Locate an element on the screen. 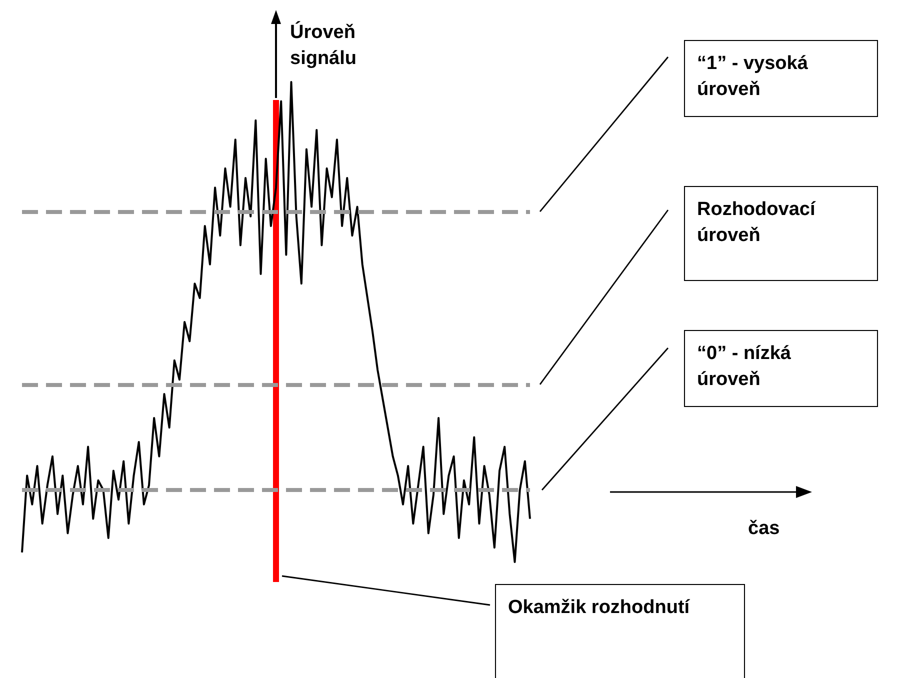  text: “1” - vysoká úroveň is located at coordinates (753, 77).